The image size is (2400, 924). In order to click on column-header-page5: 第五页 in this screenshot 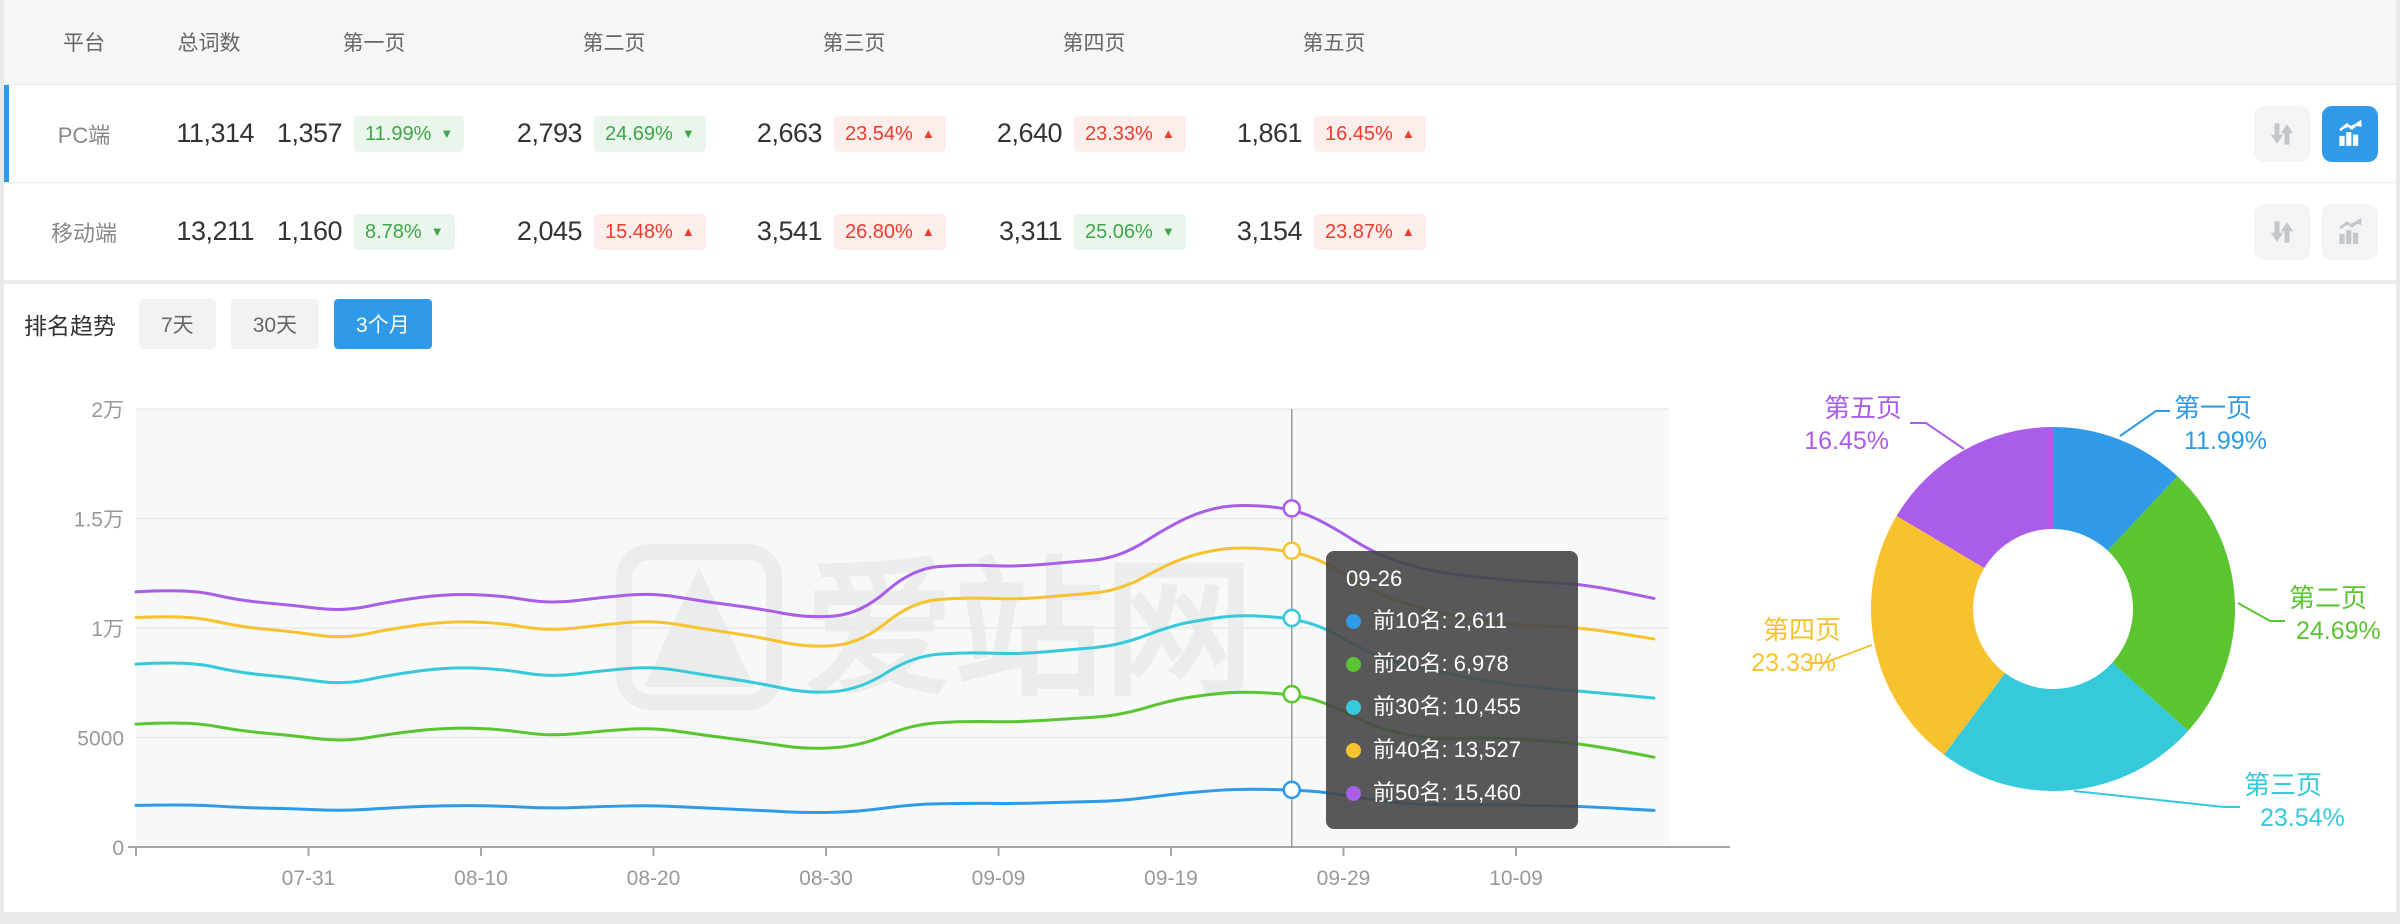, I will do `click(1334, 43)`.